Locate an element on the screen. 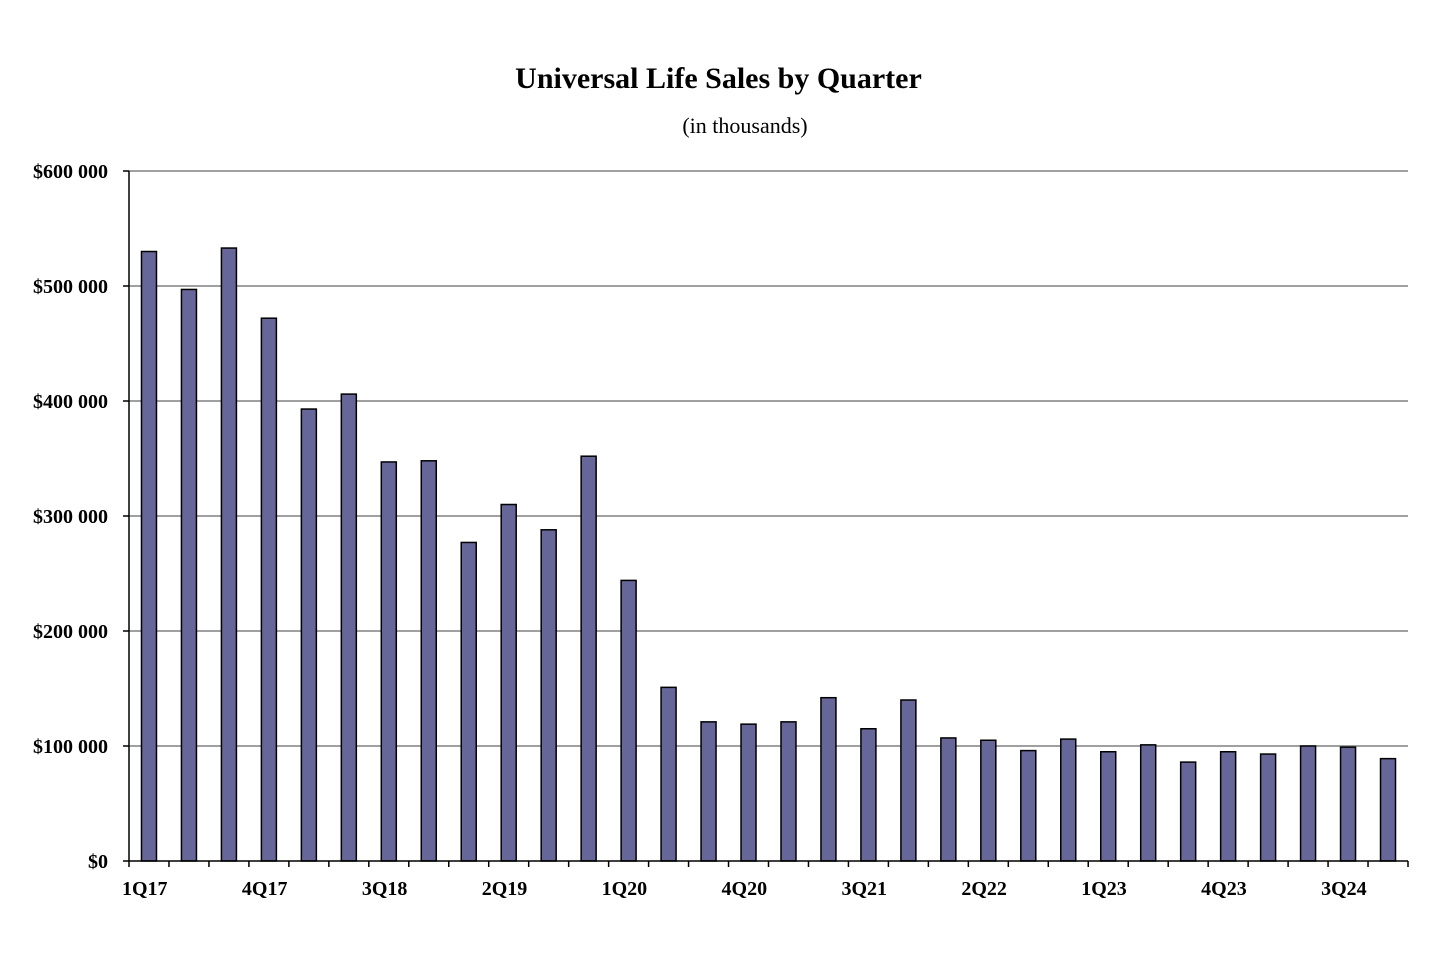  x-tick-label: 3Q21 is located at coordinates (864, 889).